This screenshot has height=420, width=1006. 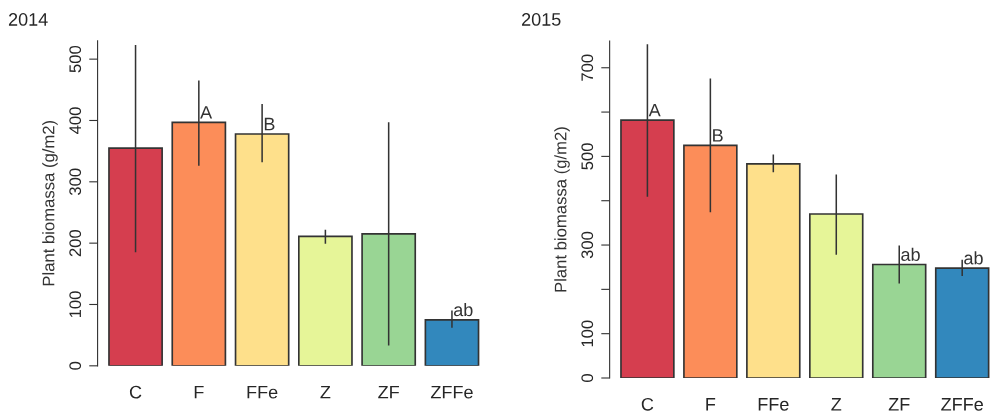 What do you see at coordinates (28, 19) in the screenshot?
I see `chart-title: 2014` at bounding box center [28, 19].